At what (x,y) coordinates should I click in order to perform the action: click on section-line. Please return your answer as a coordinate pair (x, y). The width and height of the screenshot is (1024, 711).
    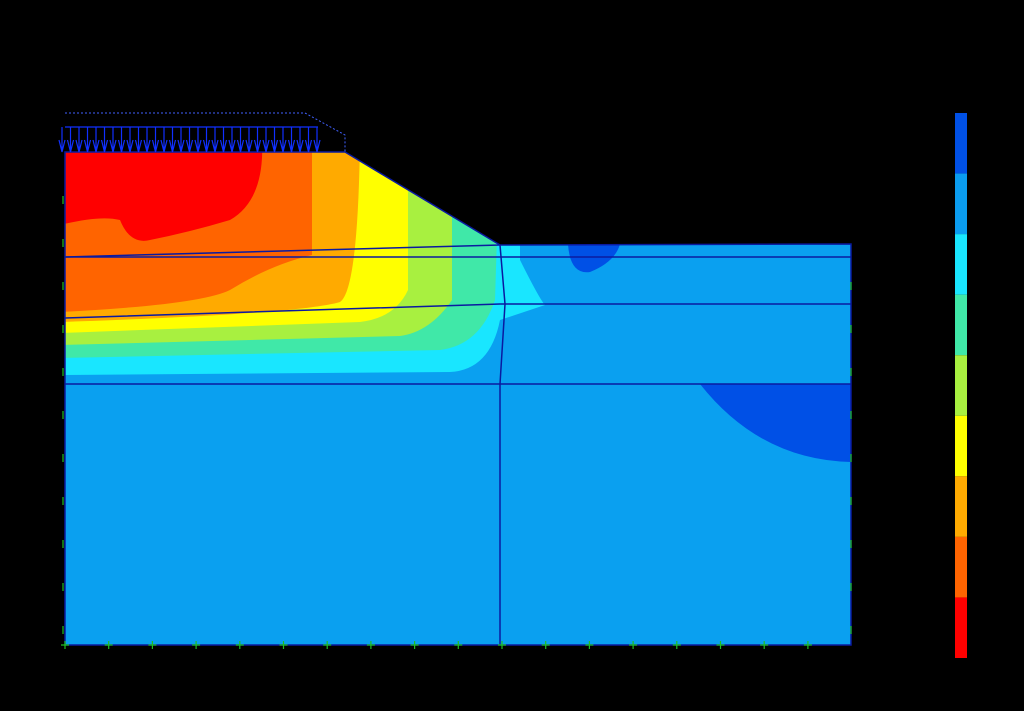
    Looking at the image, I should click on (502, 444).